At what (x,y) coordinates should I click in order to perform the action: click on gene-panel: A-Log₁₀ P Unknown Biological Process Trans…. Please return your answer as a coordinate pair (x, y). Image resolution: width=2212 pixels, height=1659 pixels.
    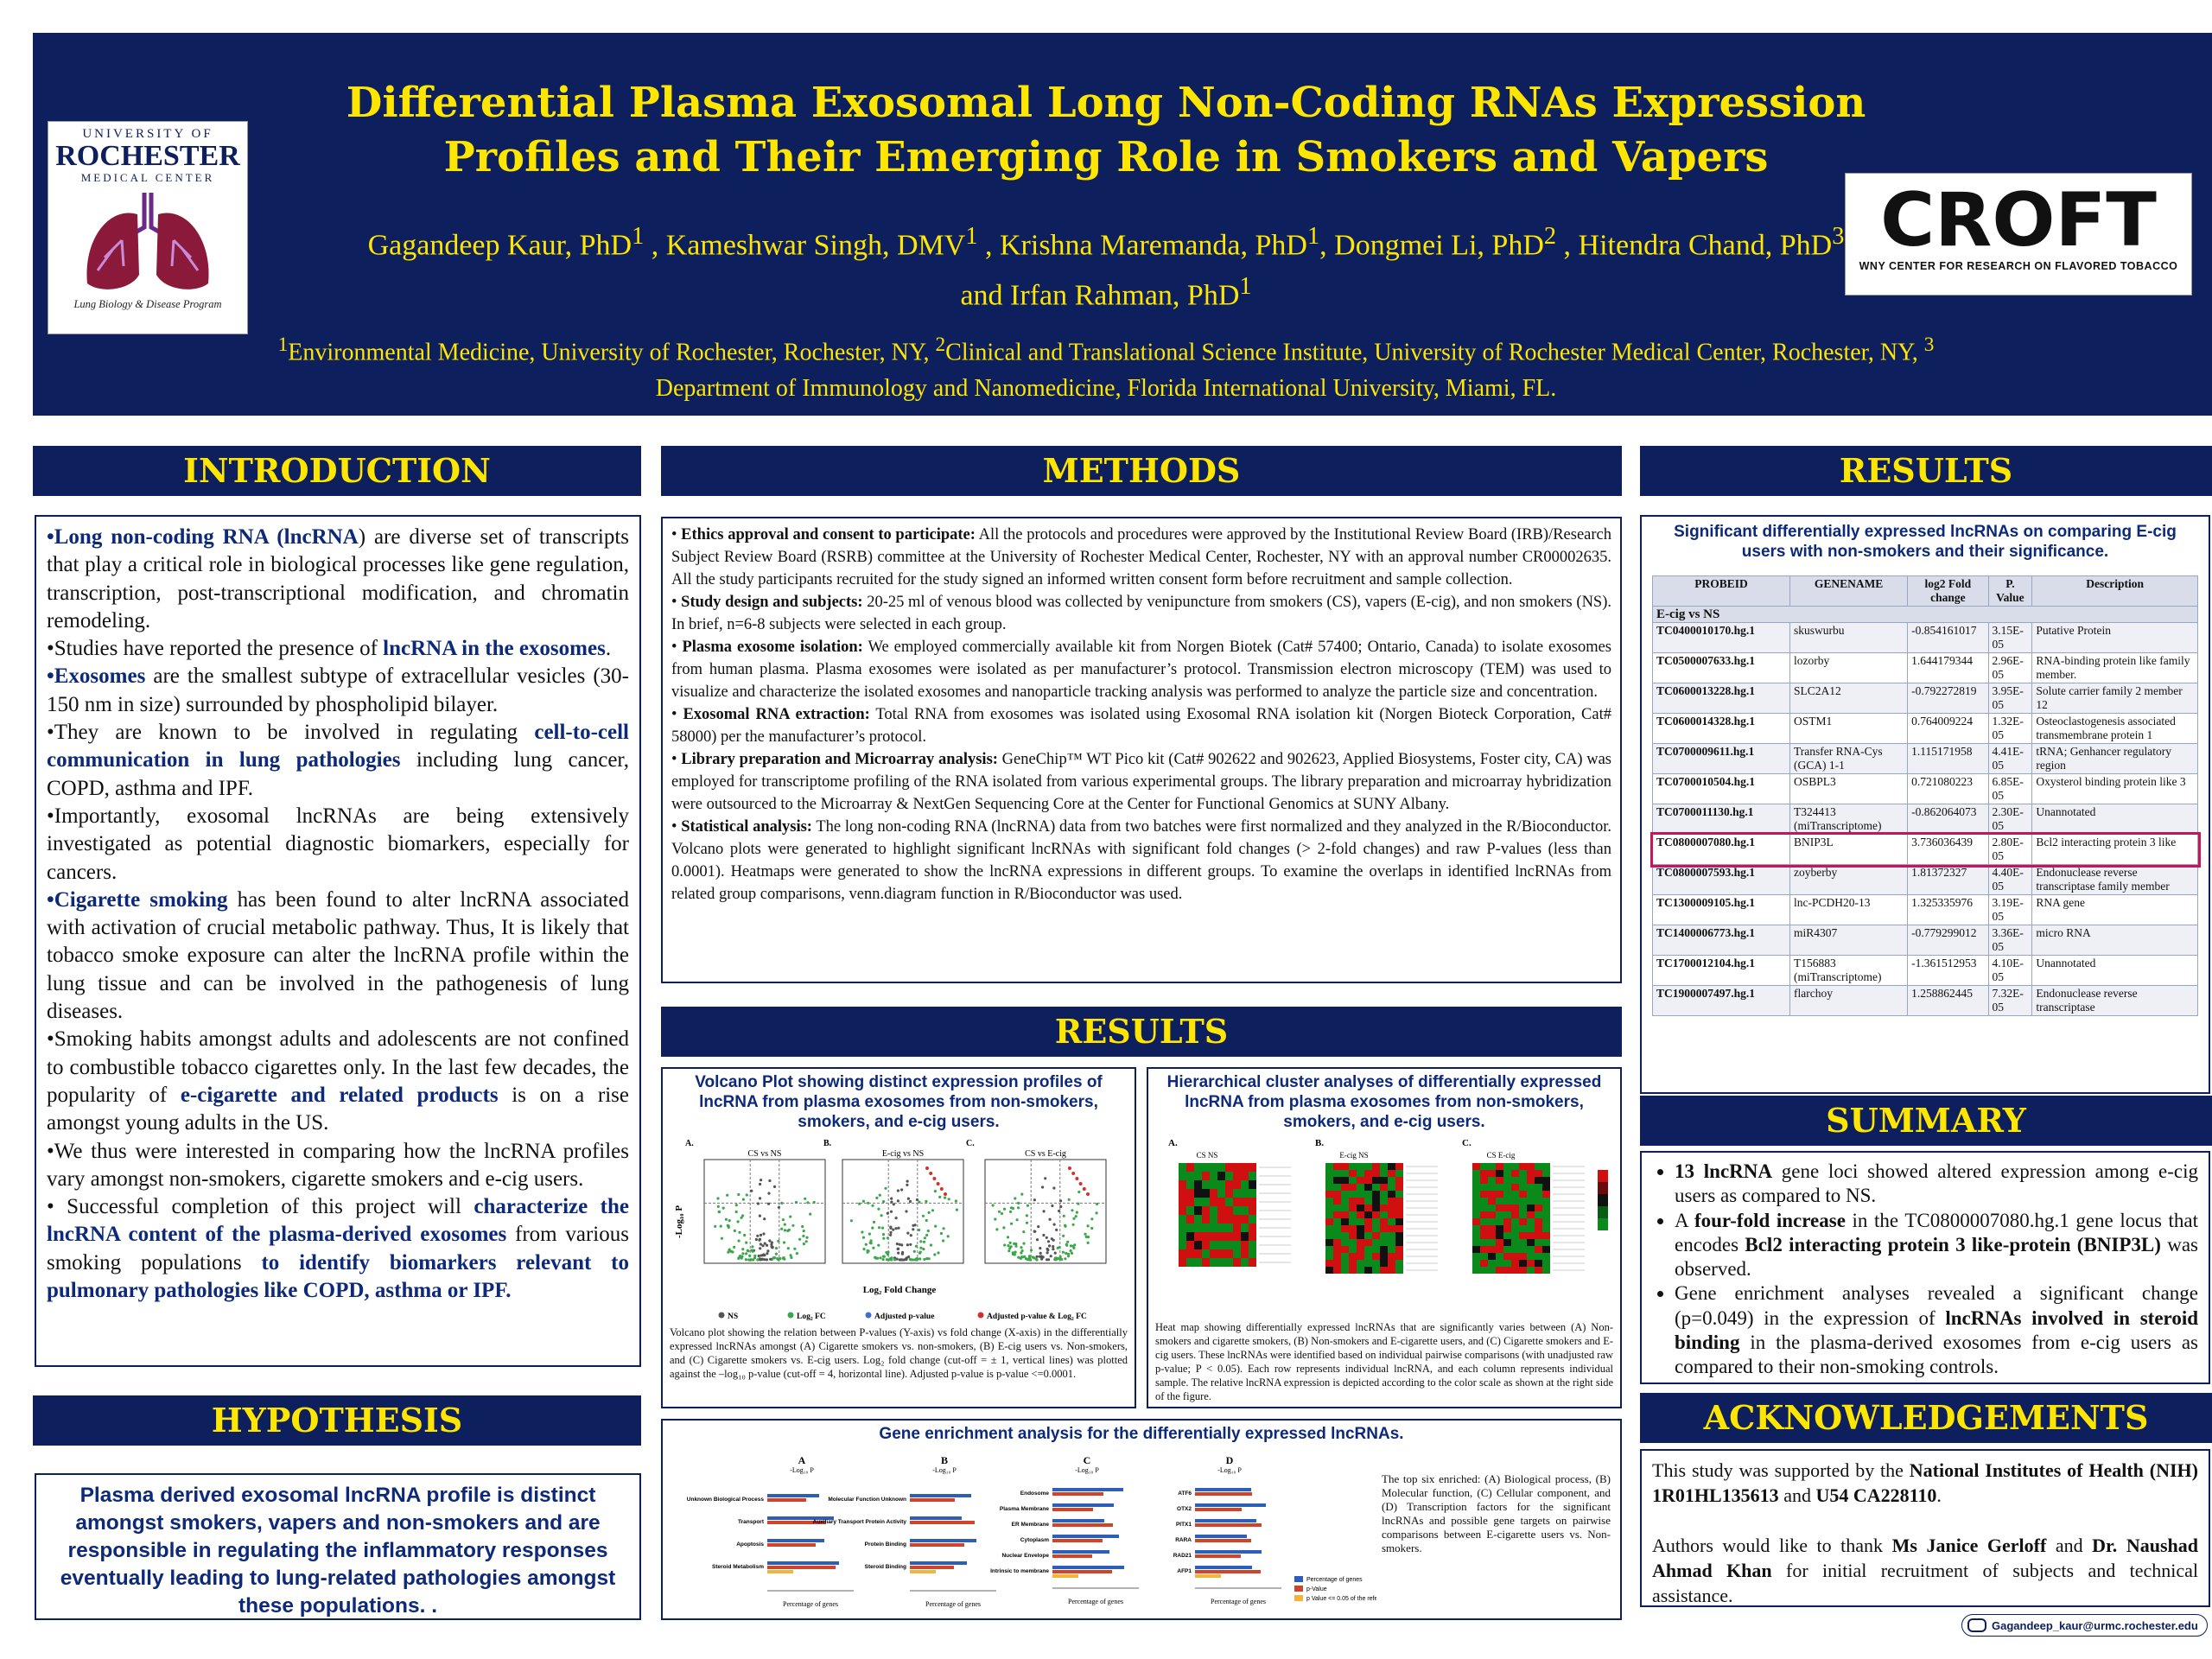
    Looking at the image, I should click on (770, 1531).